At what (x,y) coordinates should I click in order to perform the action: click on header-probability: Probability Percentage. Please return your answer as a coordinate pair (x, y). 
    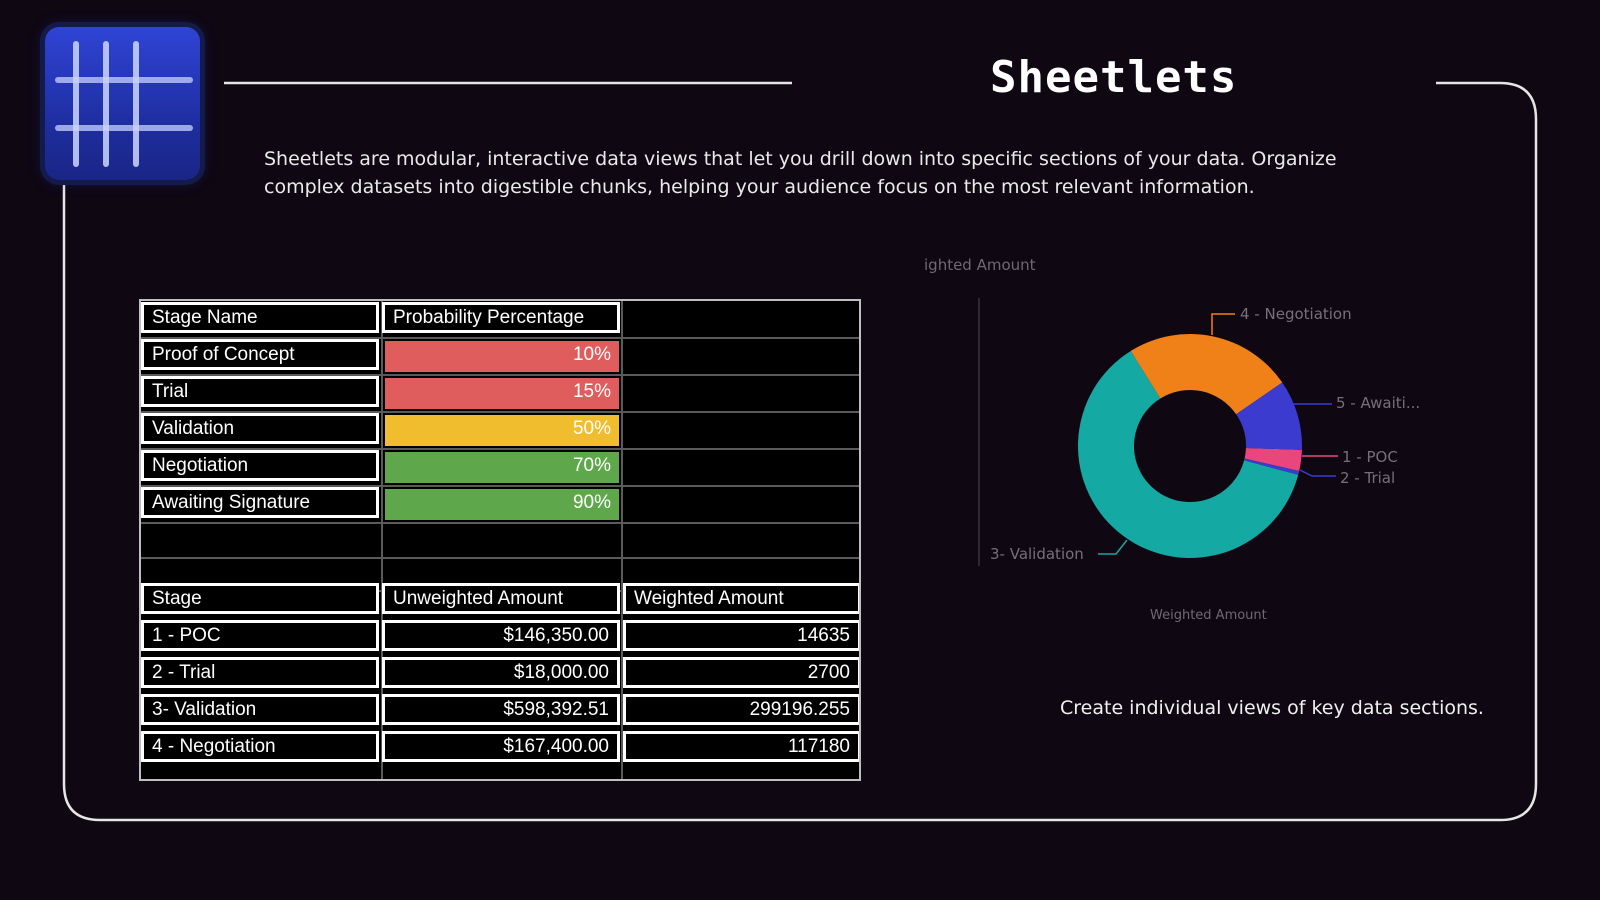
    Looking at the image, I should click on (501, 317).